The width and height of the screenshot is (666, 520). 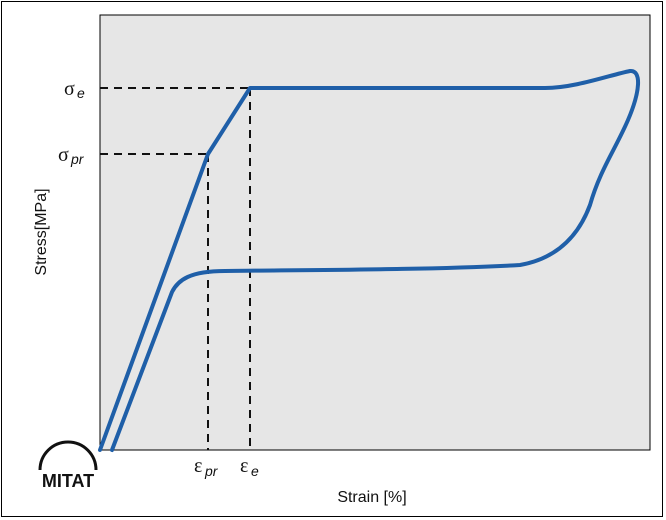 I want to click on sigma-pr-symbol: σ, so click(x=63, y=155).